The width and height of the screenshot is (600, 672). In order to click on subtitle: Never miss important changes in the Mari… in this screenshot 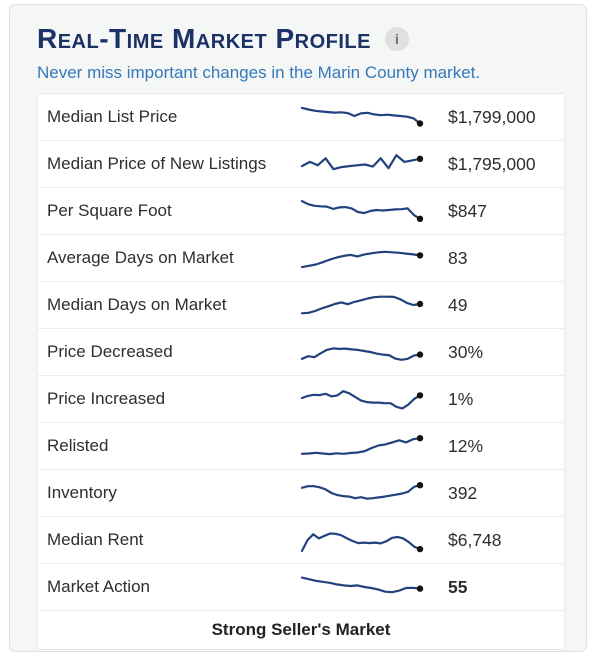, I will do `click(259, 73)`.